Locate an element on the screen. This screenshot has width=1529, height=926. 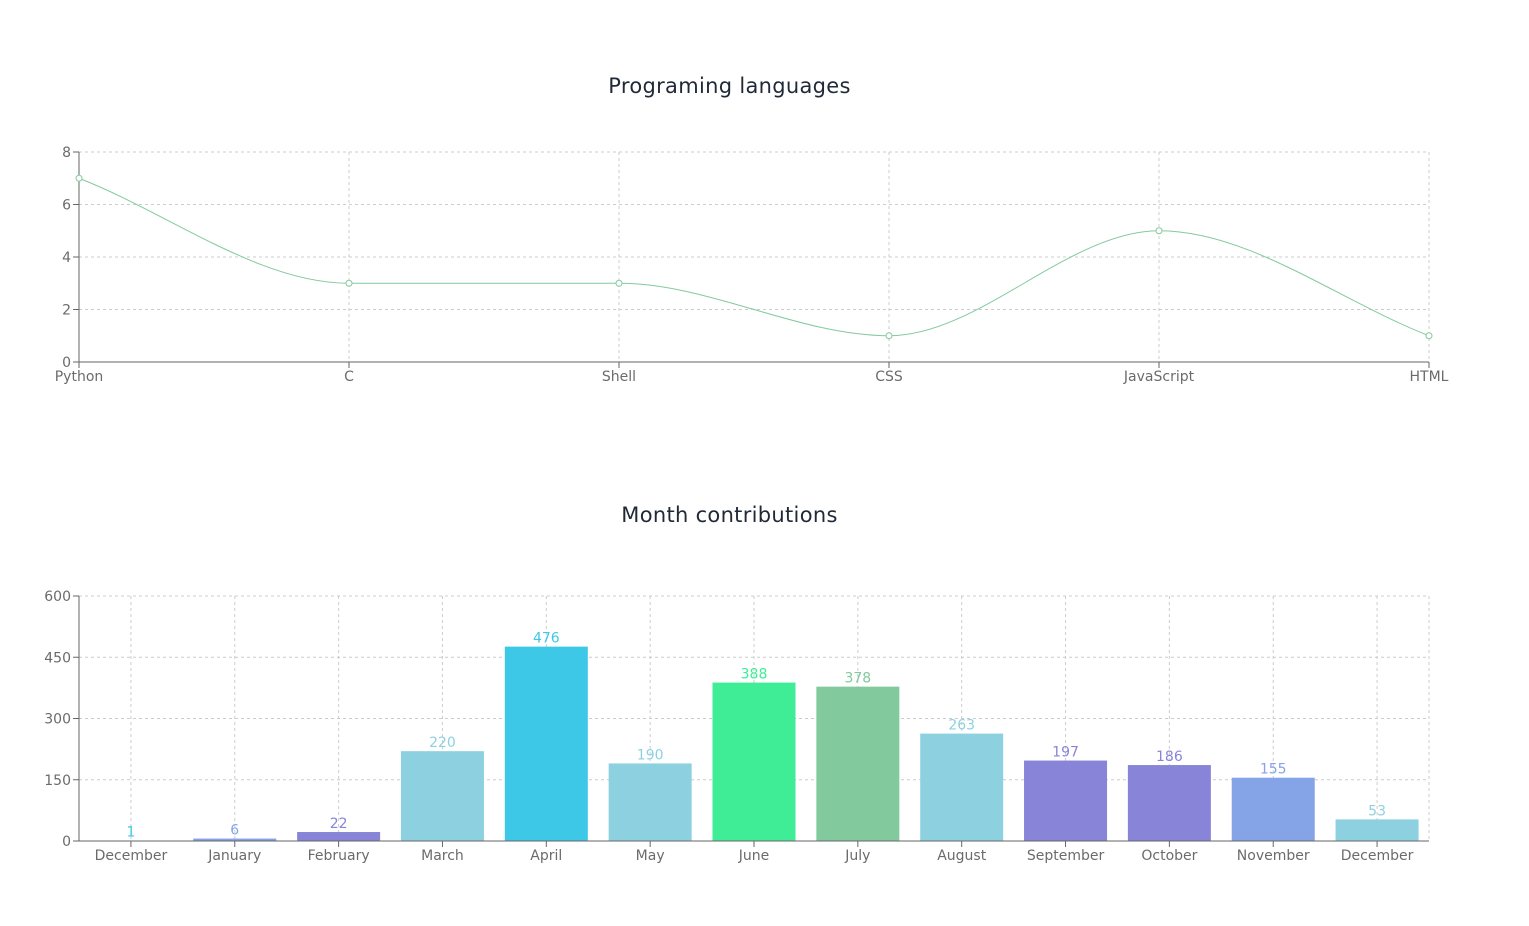
bar-chart-title: Month contributions is located at coordinates (729, 515).